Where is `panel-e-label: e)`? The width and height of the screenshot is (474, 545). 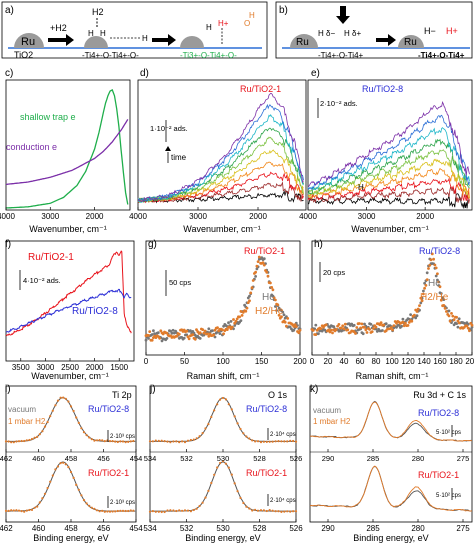
panel-e-label: e) is located at coordinates (315, 73).